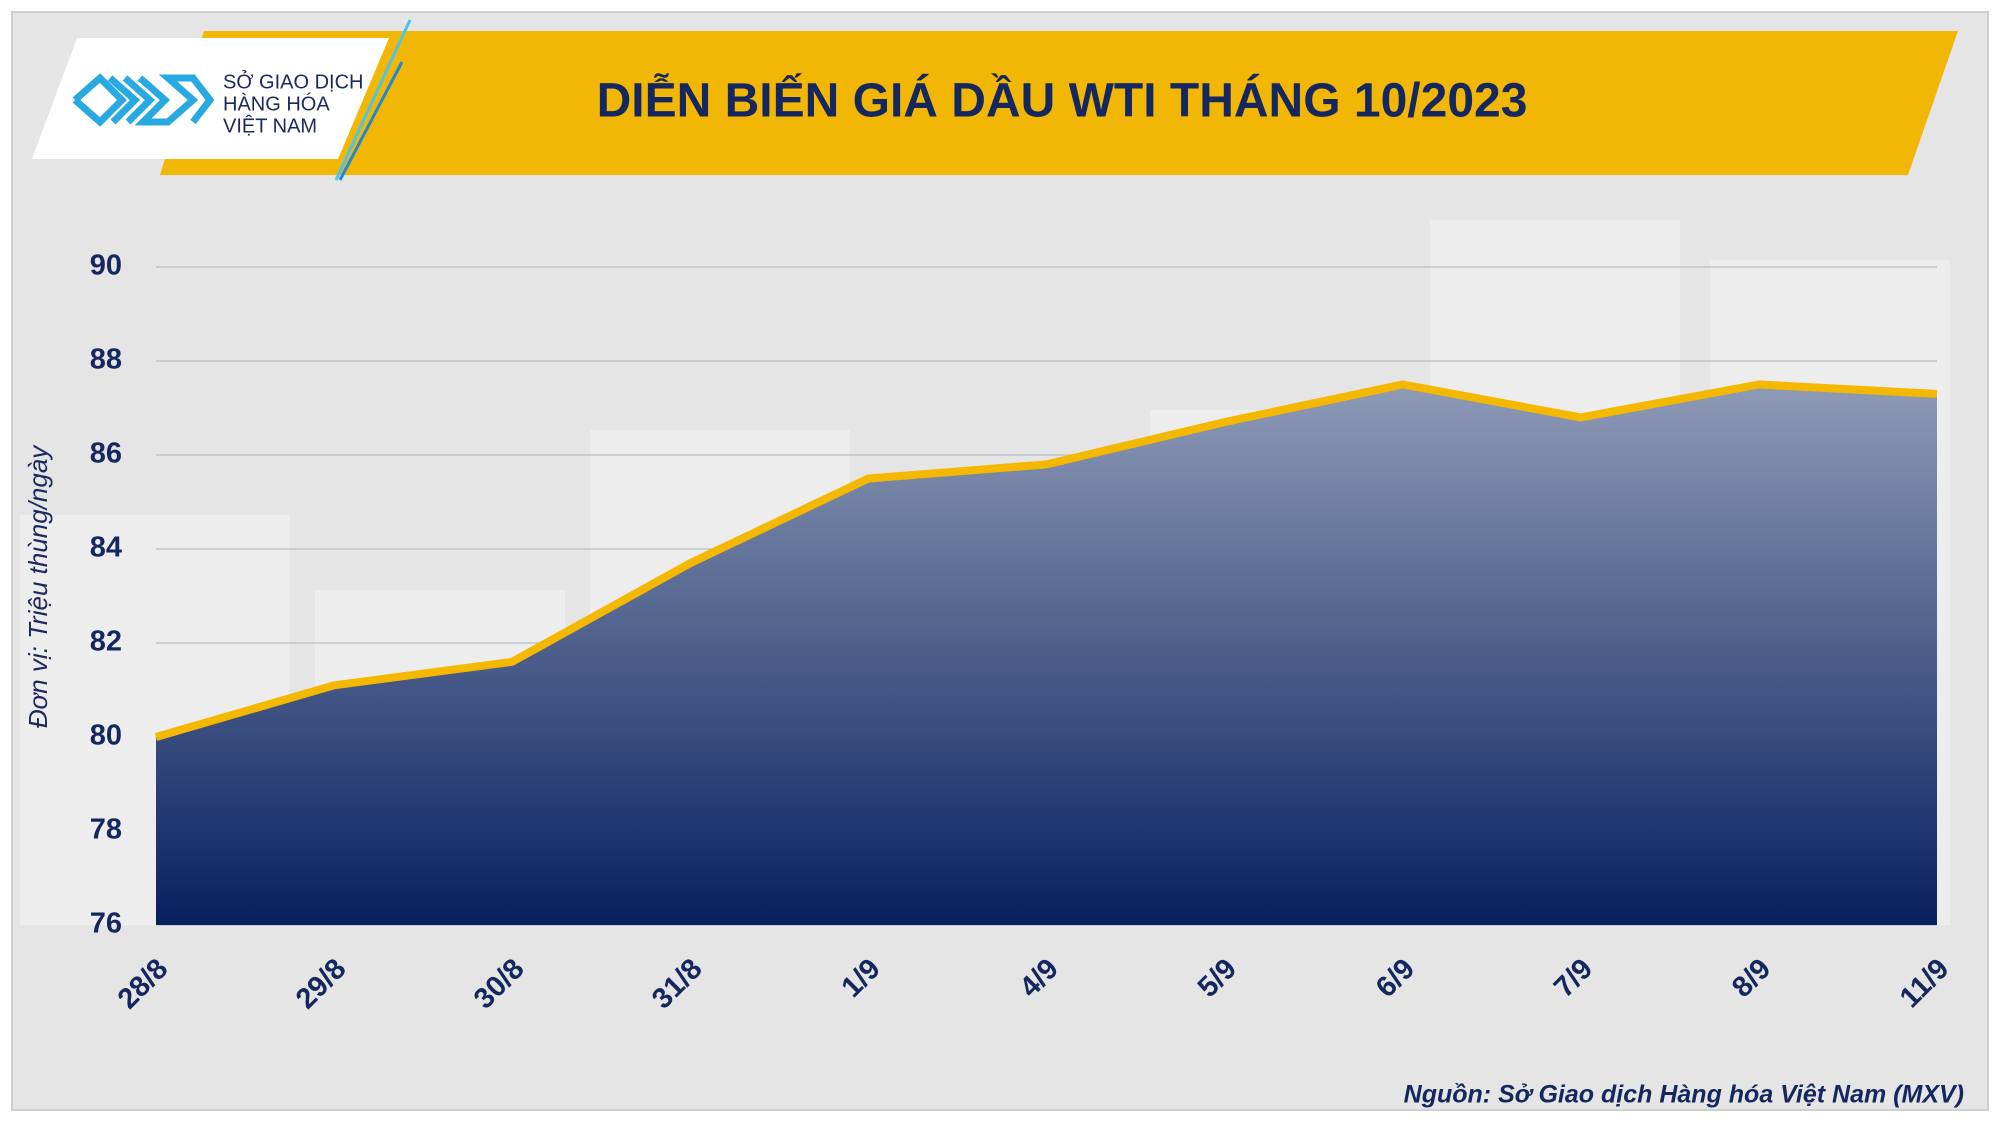  I want to click on logo-text: VIỆT NAM, so click(270, 125).